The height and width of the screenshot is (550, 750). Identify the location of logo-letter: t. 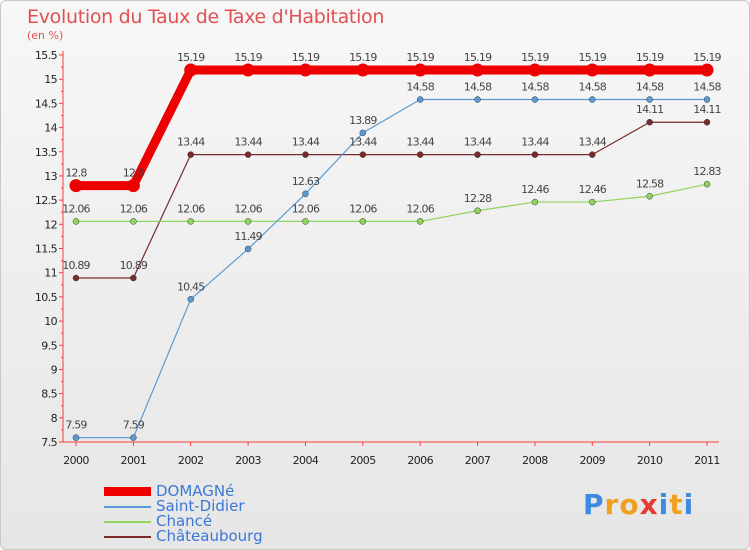
(676, 504).